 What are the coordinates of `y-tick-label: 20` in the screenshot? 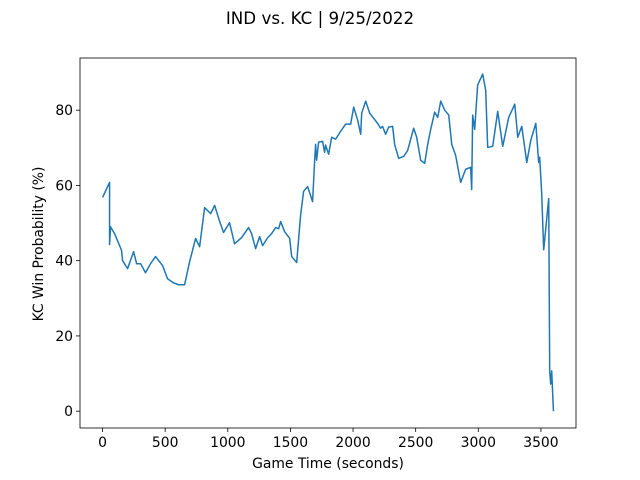 It's located at (64, 337).